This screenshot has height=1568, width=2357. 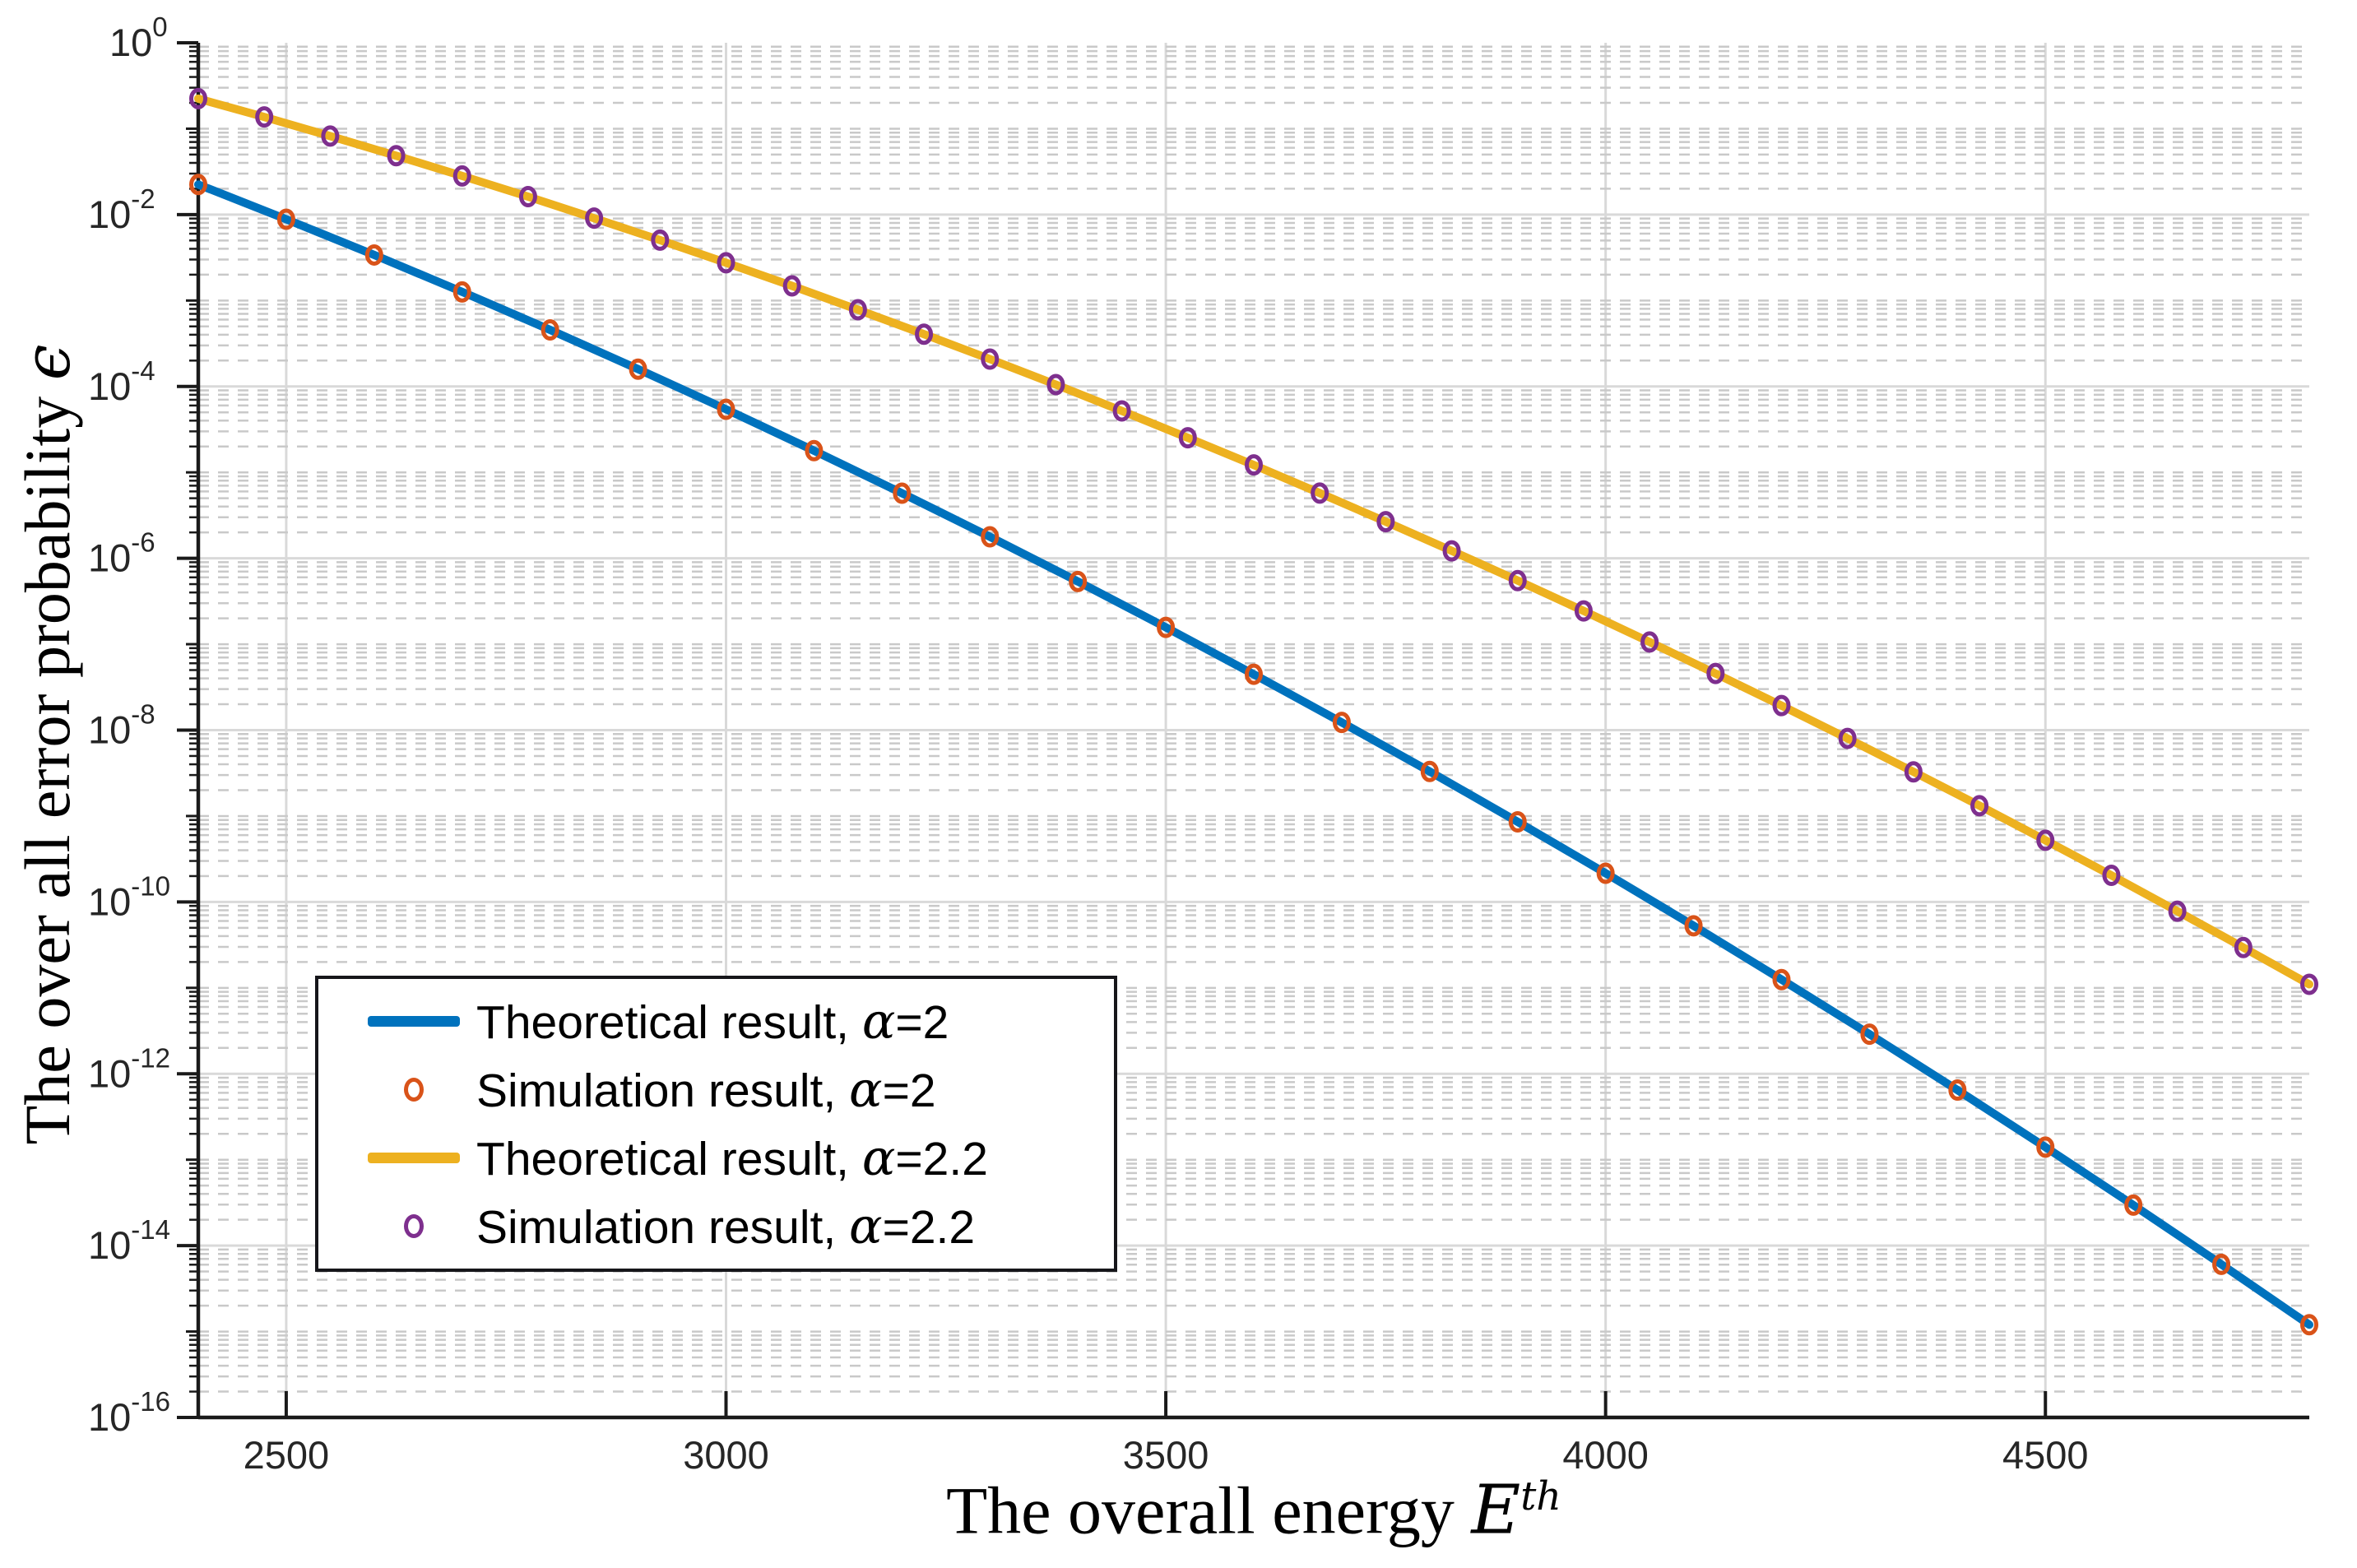 I want to click on y-tick-label: 10⁻¹⁴, so click(x=129, y=1240).